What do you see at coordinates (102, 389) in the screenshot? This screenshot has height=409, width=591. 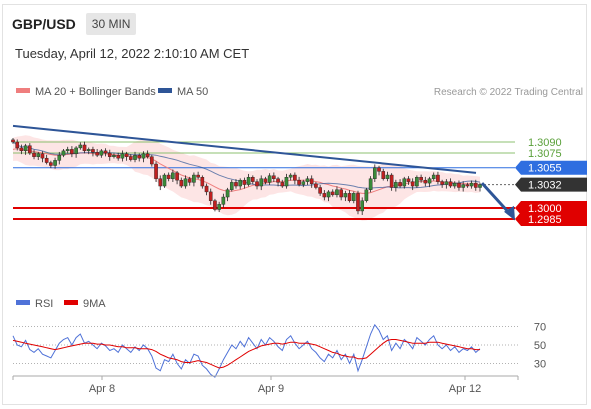 I see `x-tick-label: Apr 8` at bounding box center [102, 389].